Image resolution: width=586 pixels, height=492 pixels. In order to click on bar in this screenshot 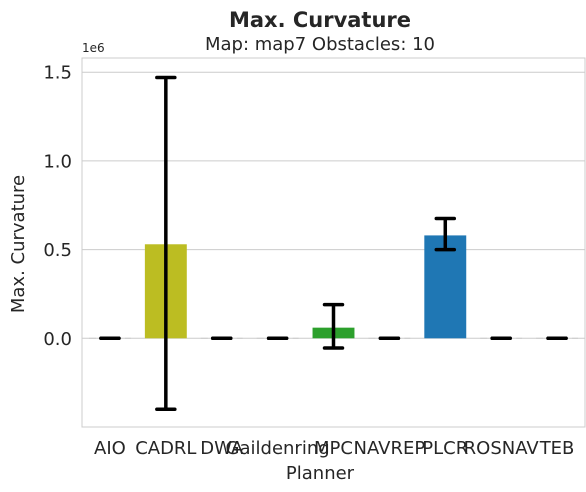, I will do `click(445, 287)`.